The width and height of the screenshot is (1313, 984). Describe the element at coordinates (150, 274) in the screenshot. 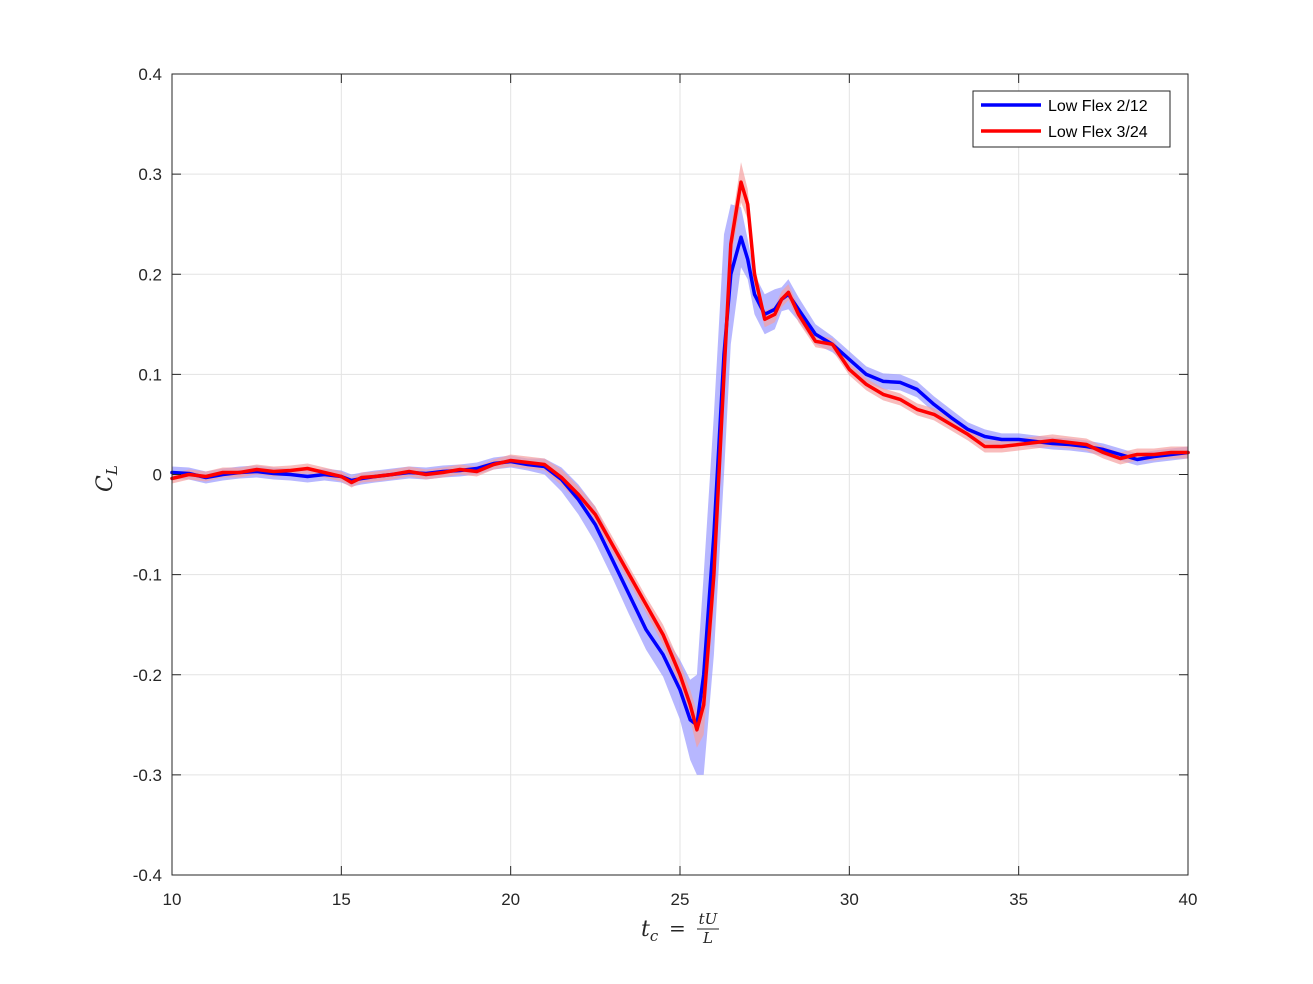

I see `y-tick-label: 0.2` at that location.